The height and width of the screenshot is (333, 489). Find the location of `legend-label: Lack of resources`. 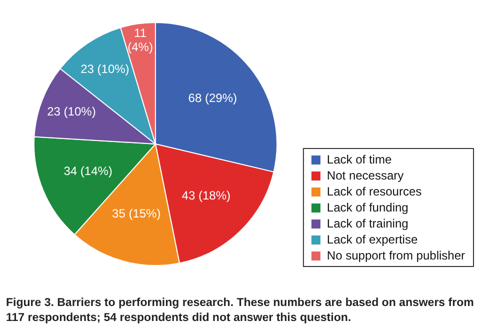

legend-label: Lack of resources is located at coordinates (374, 191).